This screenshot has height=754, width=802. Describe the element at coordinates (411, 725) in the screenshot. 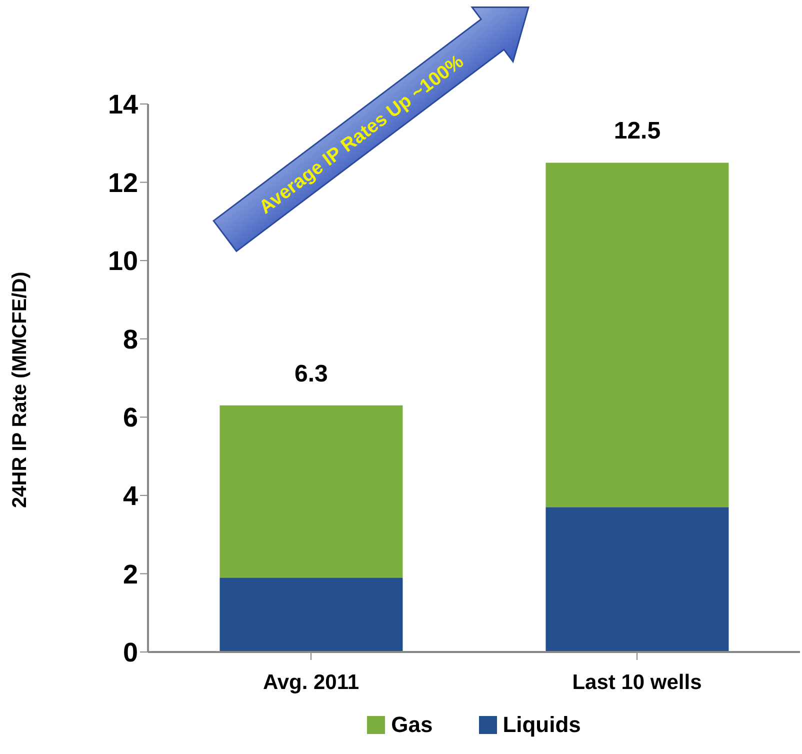

I see `legend-label: Gas` at that location.